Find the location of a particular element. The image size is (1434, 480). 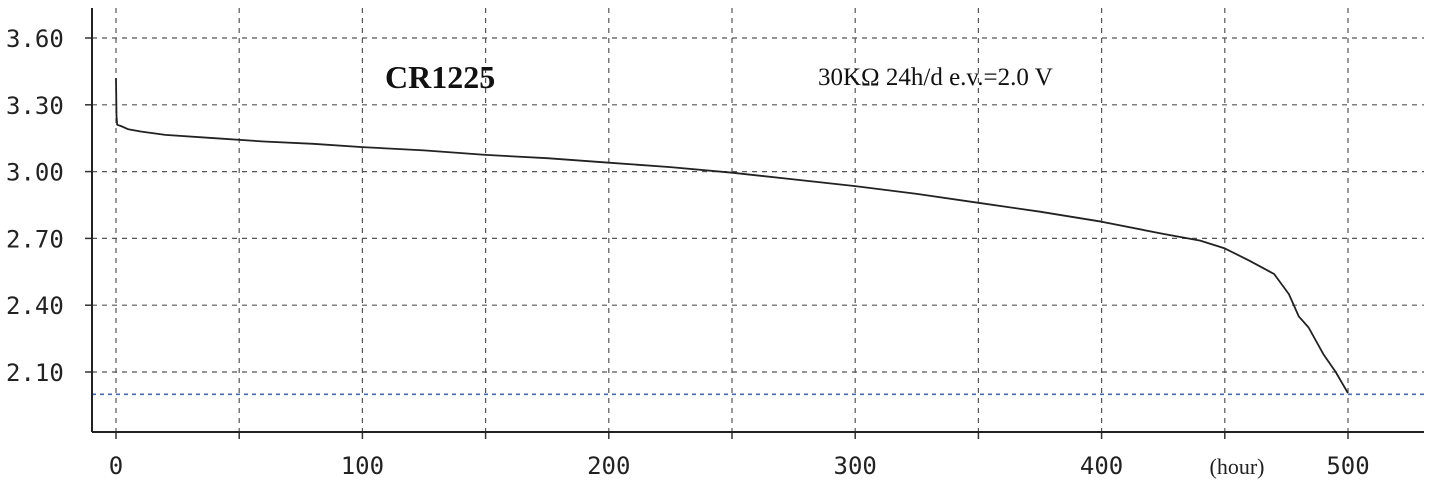

x-tick-label: 0 is located at coordinates (116, 466).